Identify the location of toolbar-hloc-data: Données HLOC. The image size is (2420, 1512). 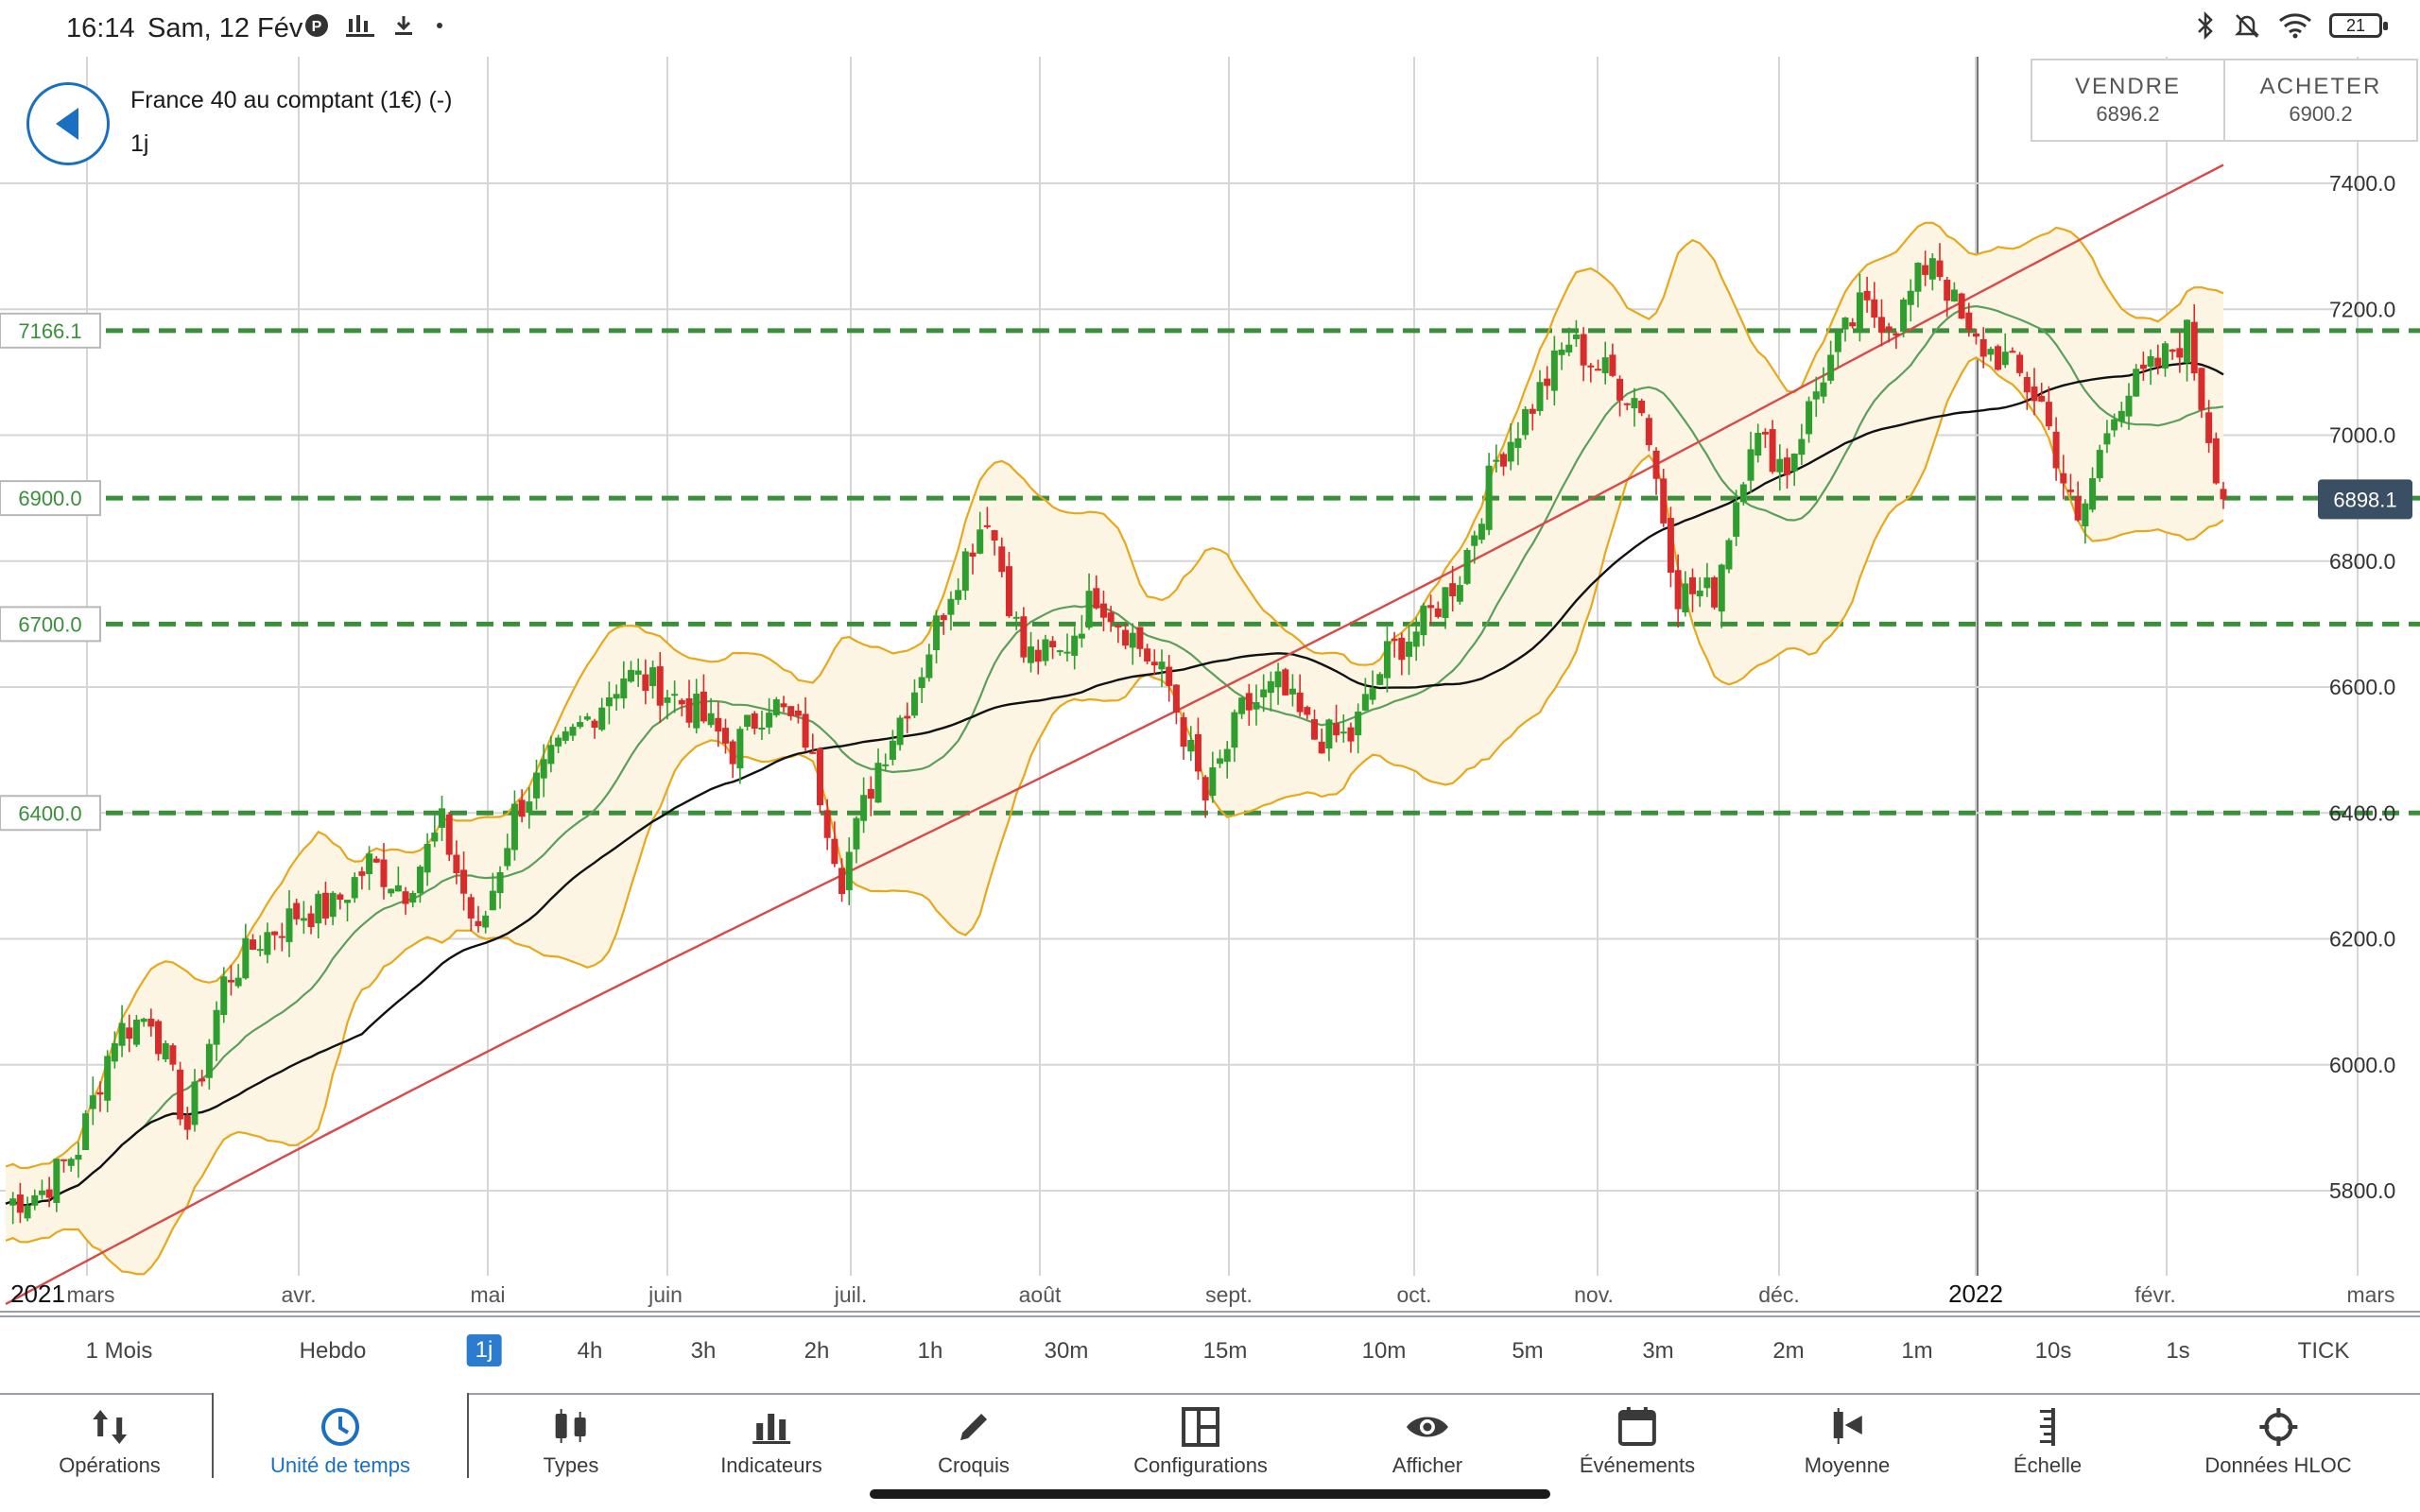
(2278, 1442).